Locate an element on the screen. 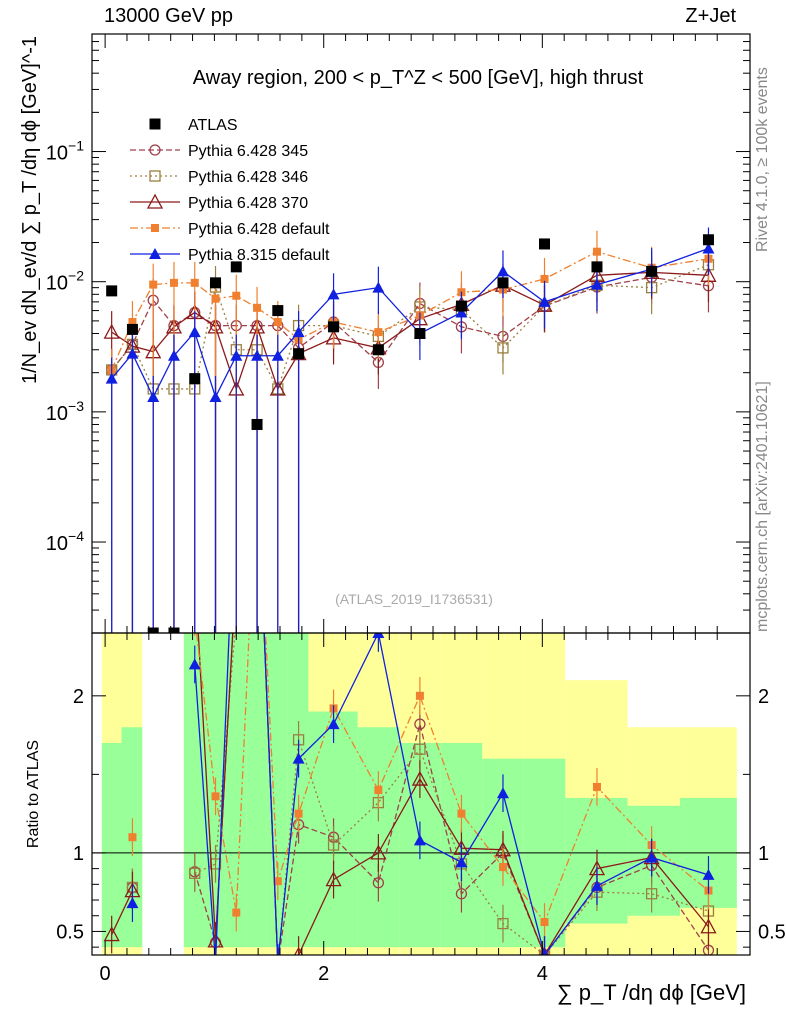 The width and height of the screenshot is (786, 1024). ratio-y-axis-label: Ratio to ATLAS is located at coordinates (33, 794).